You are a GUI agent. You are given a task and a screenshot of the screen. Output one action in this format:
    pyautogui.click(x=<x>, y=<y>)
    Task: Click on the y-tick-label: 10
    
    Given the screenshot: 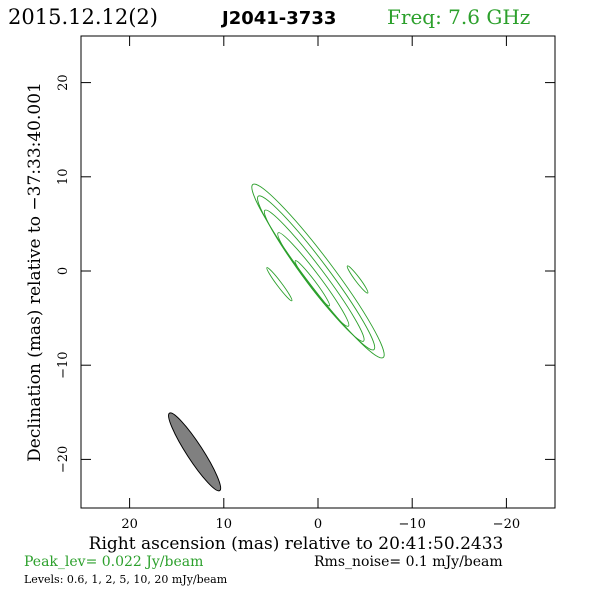 What is the action you would take?
    pyautogui.click(x=63, y=177)
    